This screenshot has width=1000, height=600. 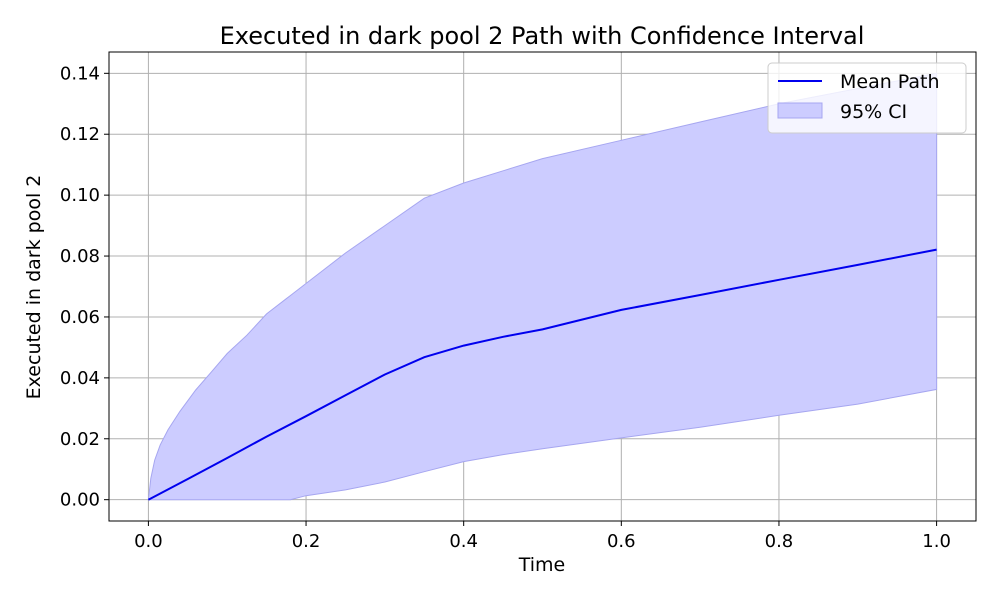 I want to click on y-tick-label-0: 0.00, so click(x=80, y=500).